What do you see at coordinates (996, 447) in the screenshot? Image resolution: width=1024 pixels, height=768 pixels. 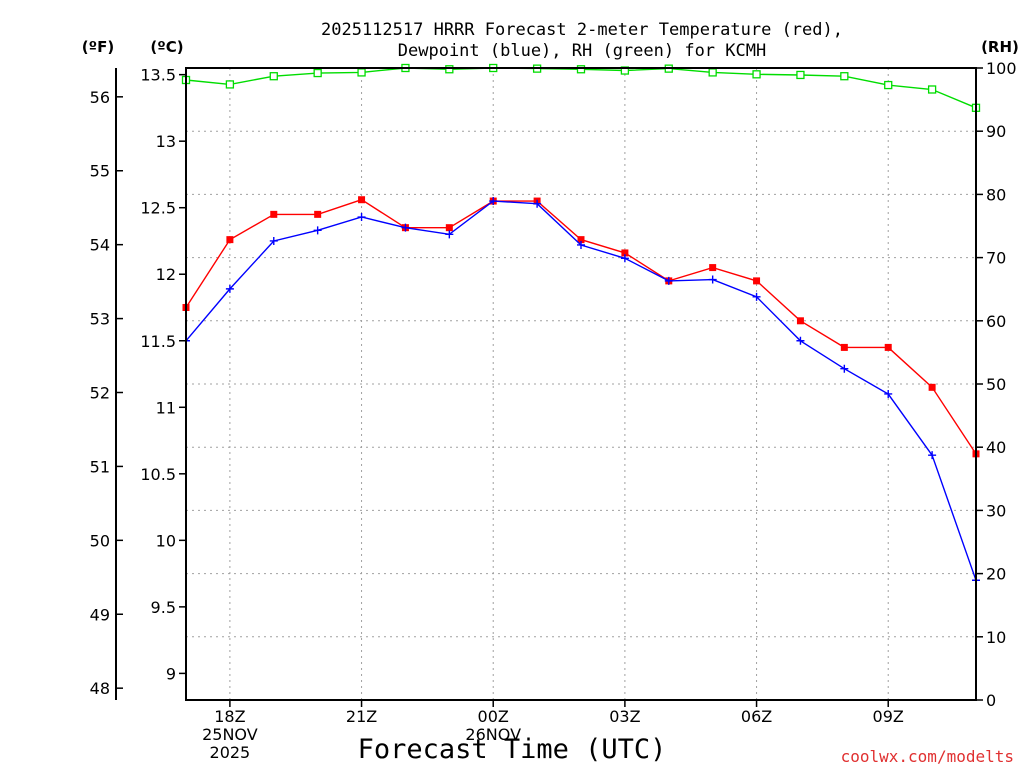 I see `rh-tick-label: 40` at bounding box center [996, 447].